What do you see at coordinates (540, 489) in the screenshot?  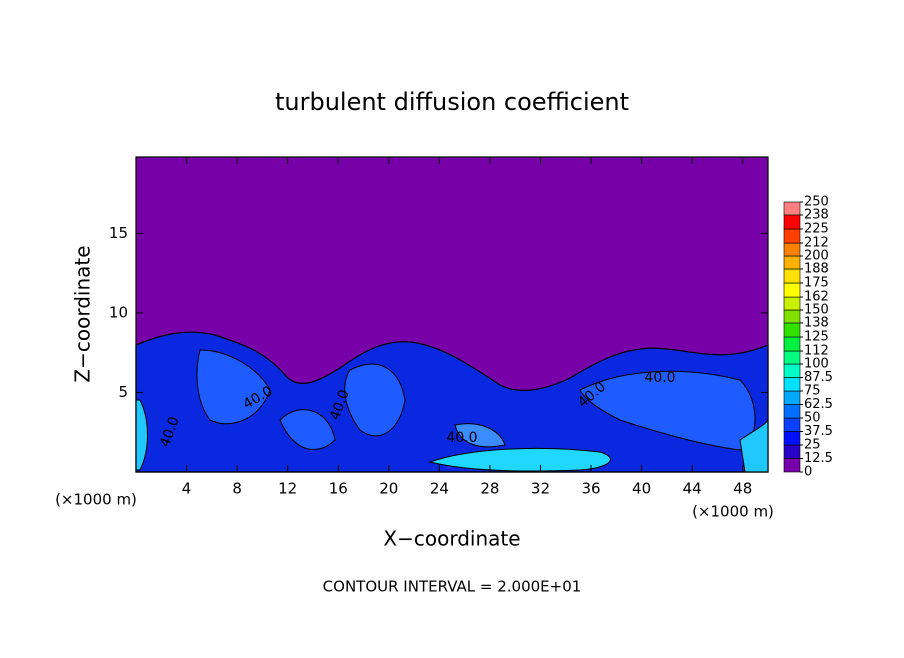 I see `x-tick-label: 32` at bounding box center [540, 489].